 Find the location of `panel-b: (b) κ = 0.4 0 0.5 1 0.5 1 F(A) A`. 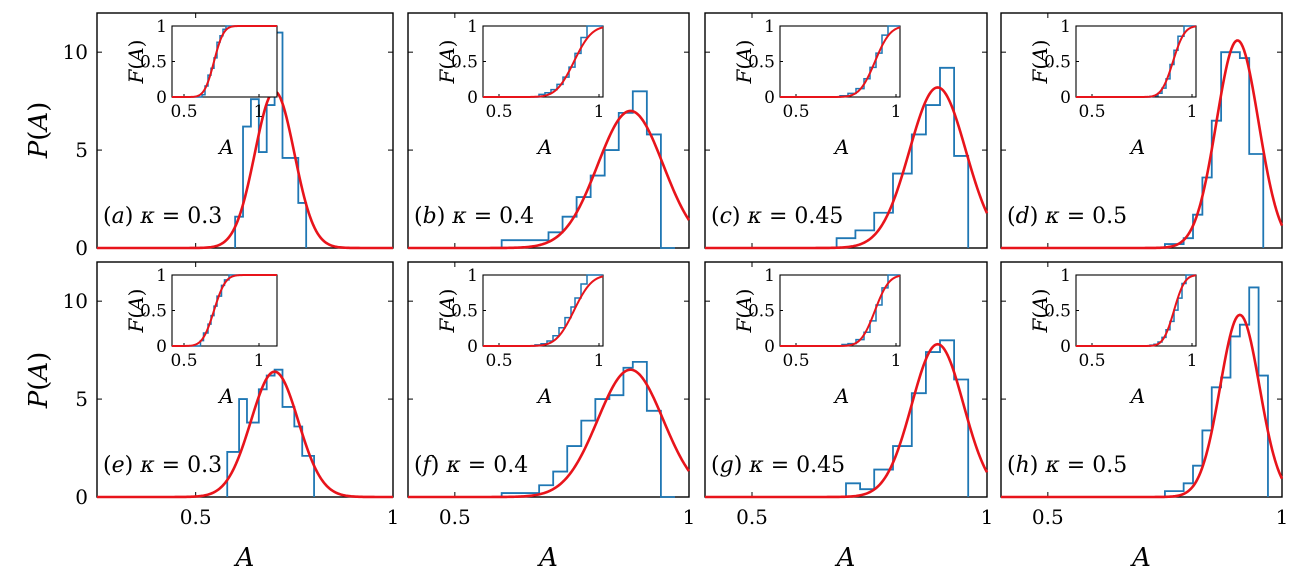

panel-b: (b) κ = 0.4 0 0.5 1 0.5 1 F(A) A is located at coordinates (549, 131).